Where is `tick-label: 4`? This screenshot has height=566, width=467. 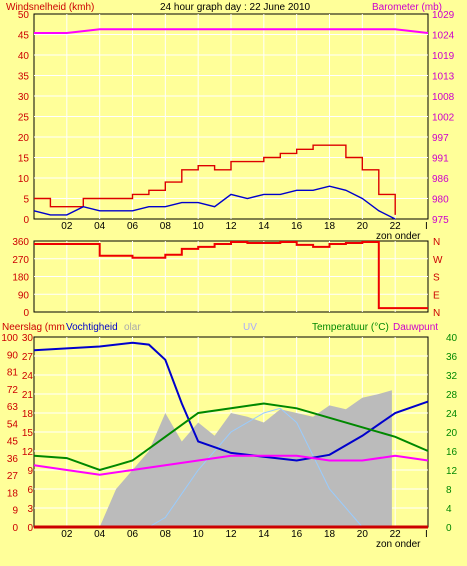 tick-label: 4 is located at coordinates (449, 509).